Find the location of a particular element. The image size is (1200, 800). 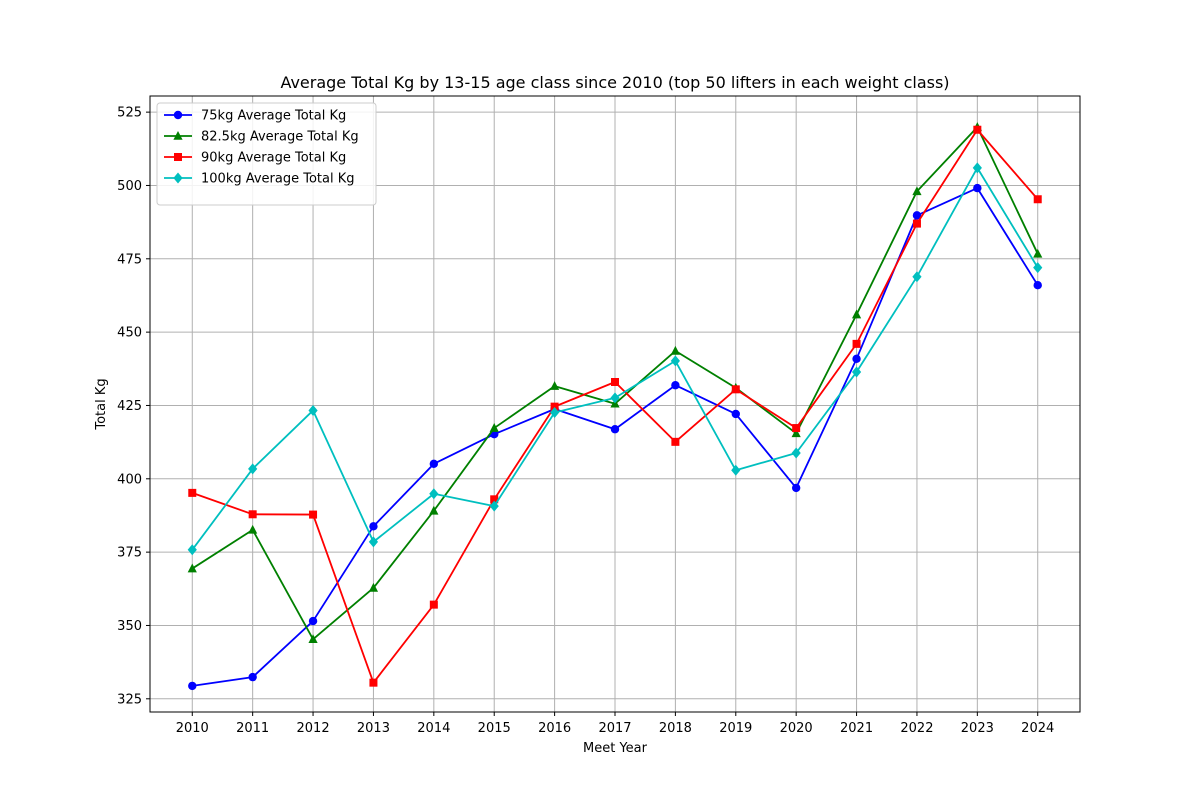

legend-entry: 75kg Average Total Kg is located at coordinates (255, 116).